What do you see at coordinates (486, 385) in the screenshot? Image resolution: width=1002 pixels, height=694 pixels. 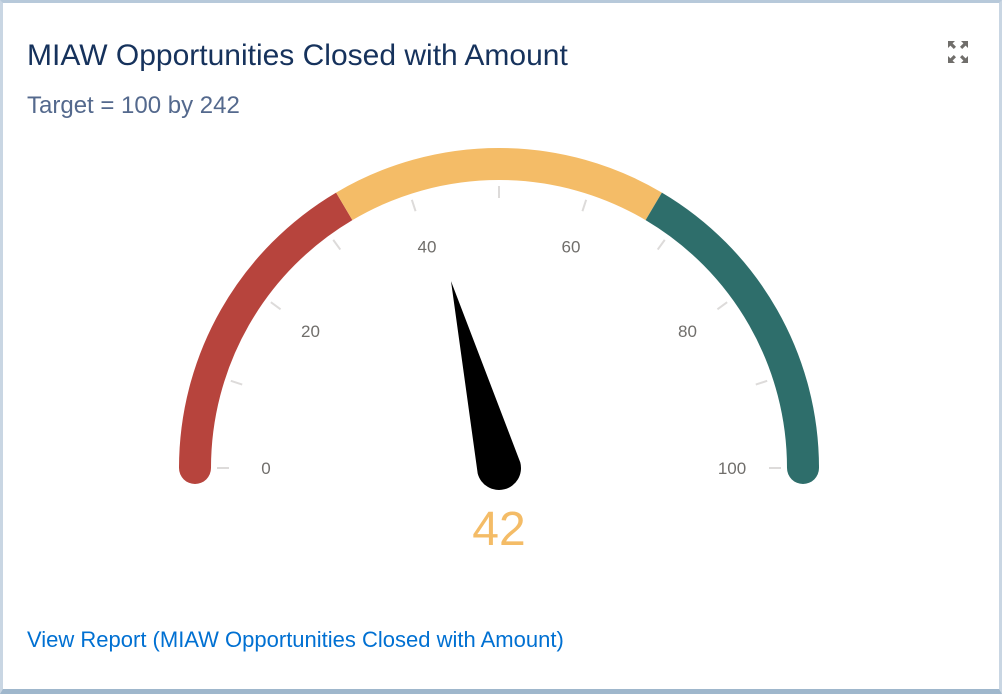 I see `gauge-needle` at bounding box center [486, 385].